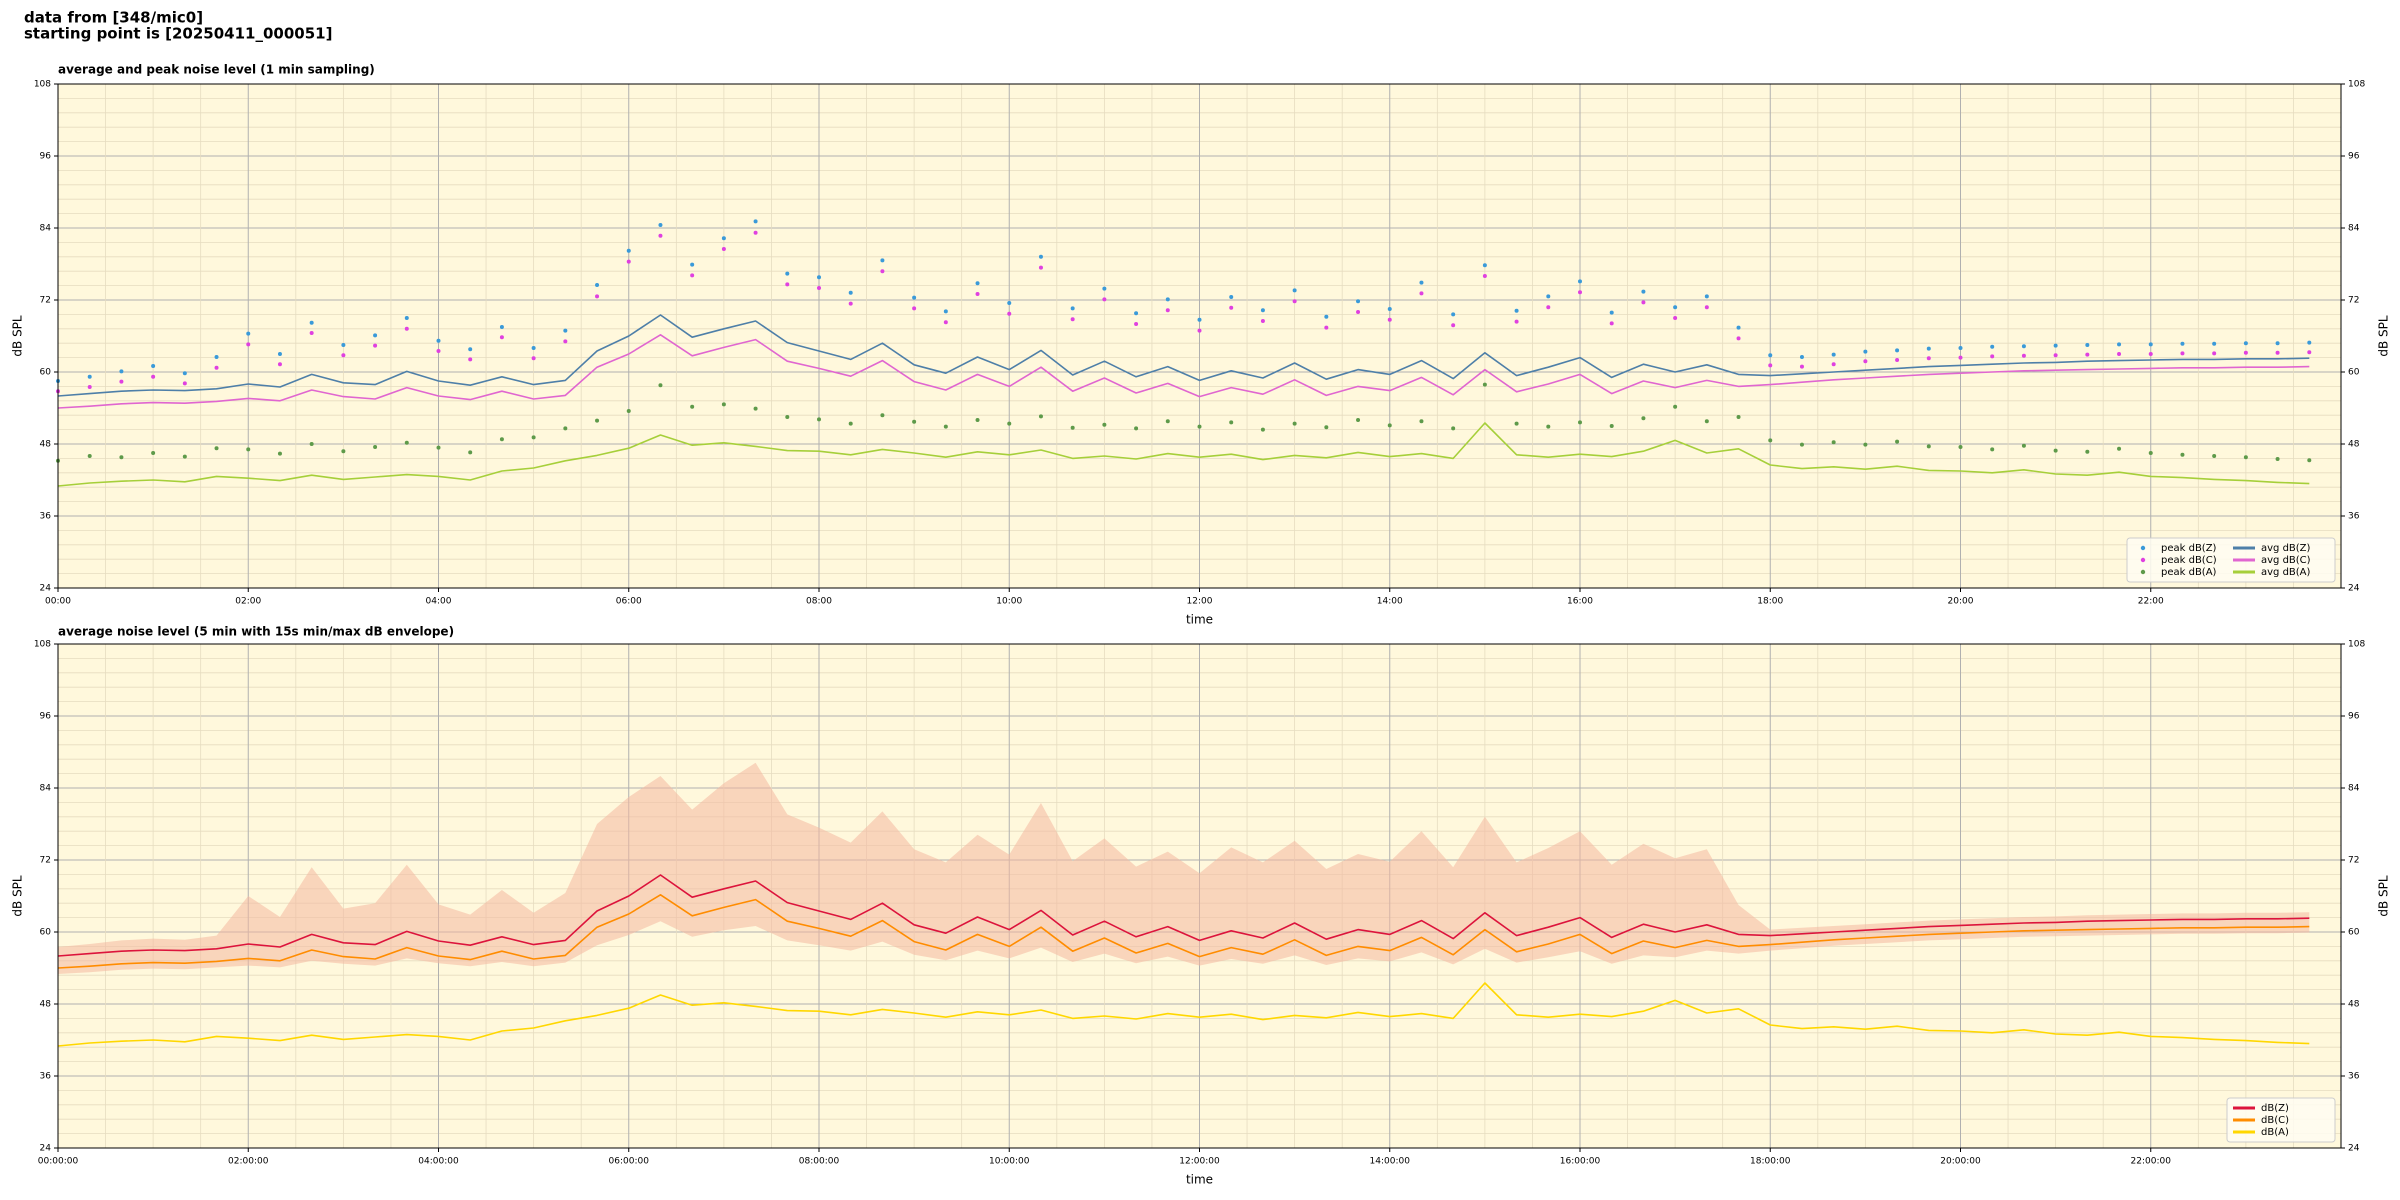  What do you see at coordinates (2354, 933) in the screenshot?
I see `y2-tick-label: 60` at bounding box center [2354, 933].